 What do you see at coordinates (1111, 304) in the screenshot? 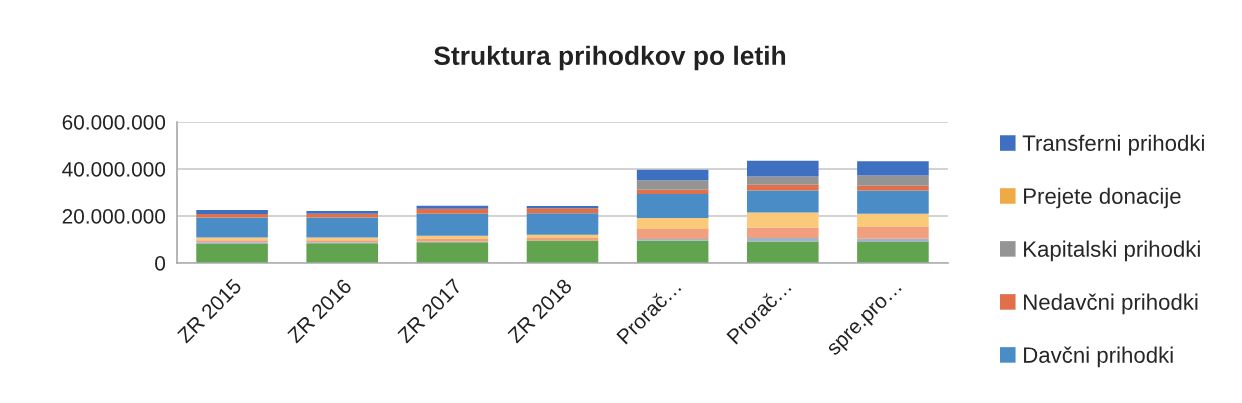
I see `legend-label: Nedavčni prihodki` at bounding box center [1111, 304].